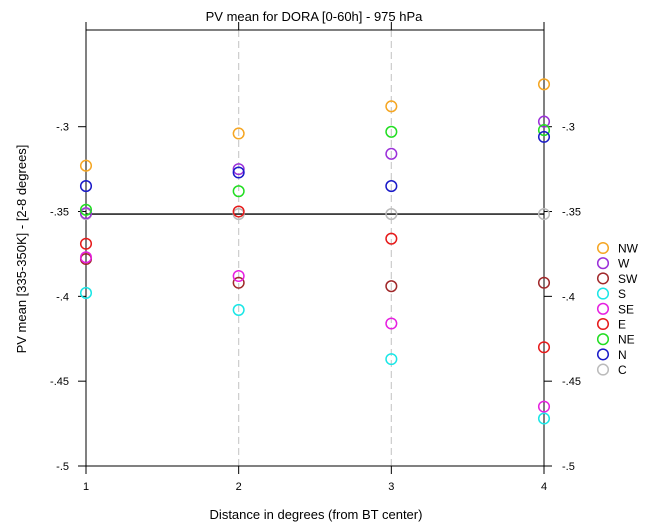 This screenshot has width=651, height=523. I want to click on legend-marker-nw, so click(603, 248).